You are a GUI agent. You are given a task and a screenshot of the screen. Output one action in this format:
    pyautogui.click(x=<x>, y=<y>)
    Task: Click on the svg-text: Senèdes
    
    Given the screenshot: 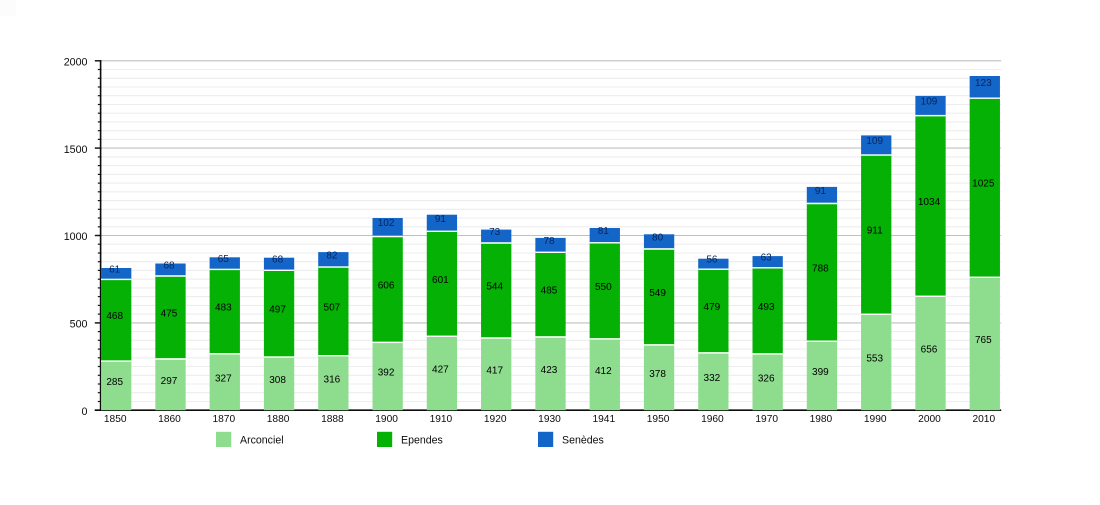 What is the action you would take?
    pyautogui.click(x=583, y=440)
    